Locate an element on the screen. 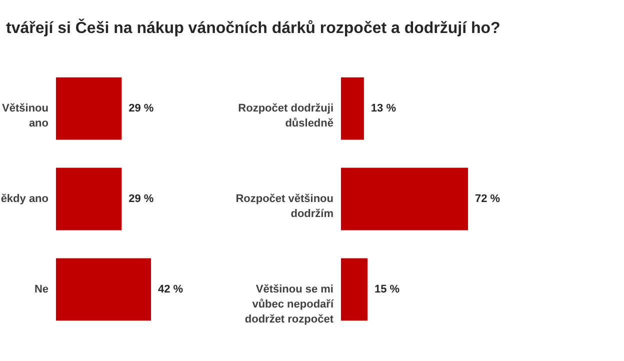 This screenshot has height=361, width=624. data-label: 72 % is located at coordinates (488, 199).